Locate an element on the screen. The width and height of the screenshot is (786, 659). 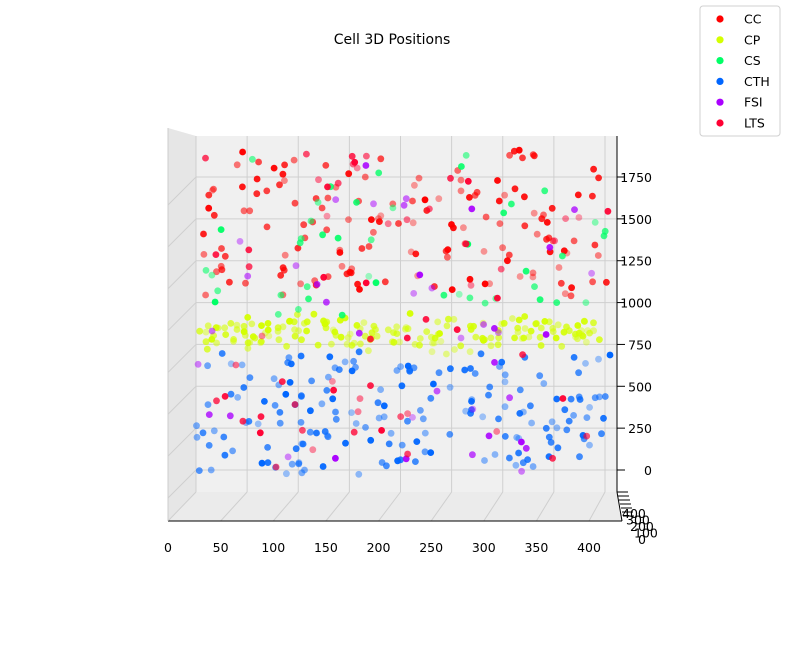
x-tick-label: 200 is located at coordinates (379, 547).